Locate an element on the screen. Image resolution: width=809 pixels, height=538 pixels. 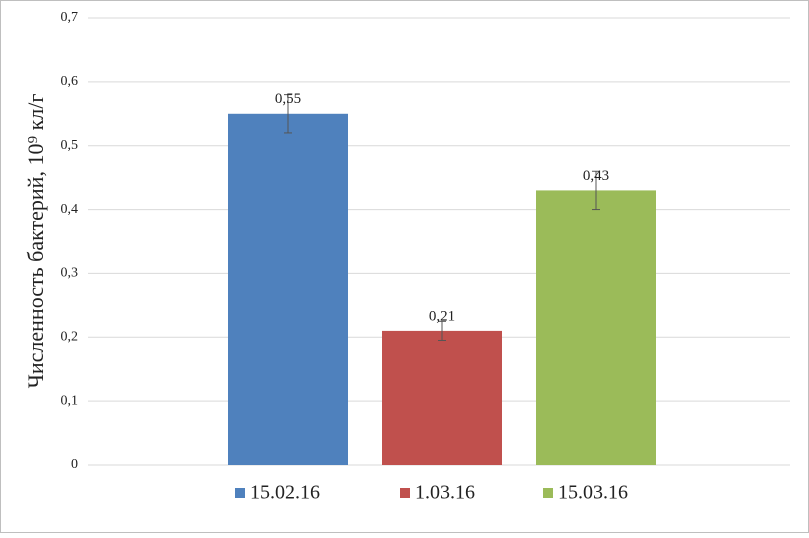
data-label: 0,43 is located at coordinates (596, 176).